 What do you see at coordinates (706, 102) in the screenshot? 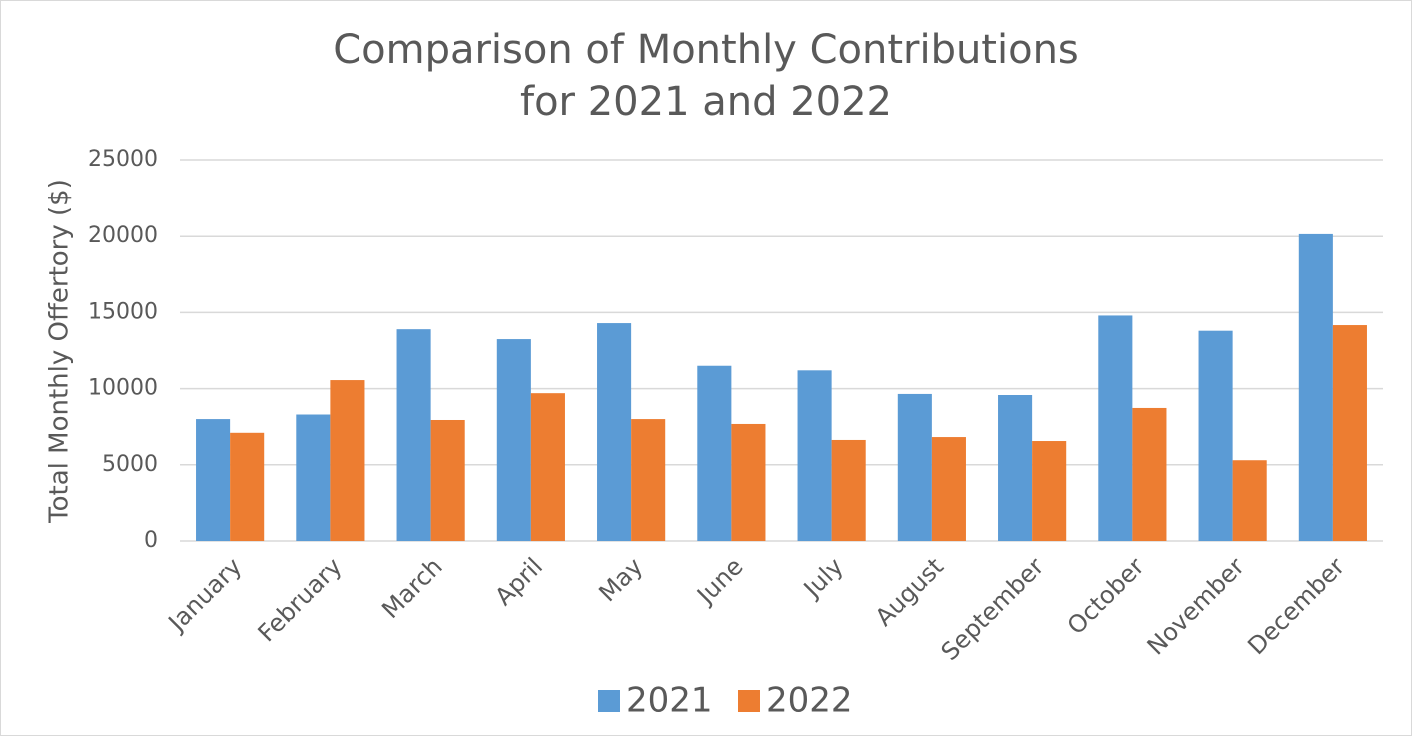
I see `chart-title: for 2021 and 2022` at bounding box center [706, 102].